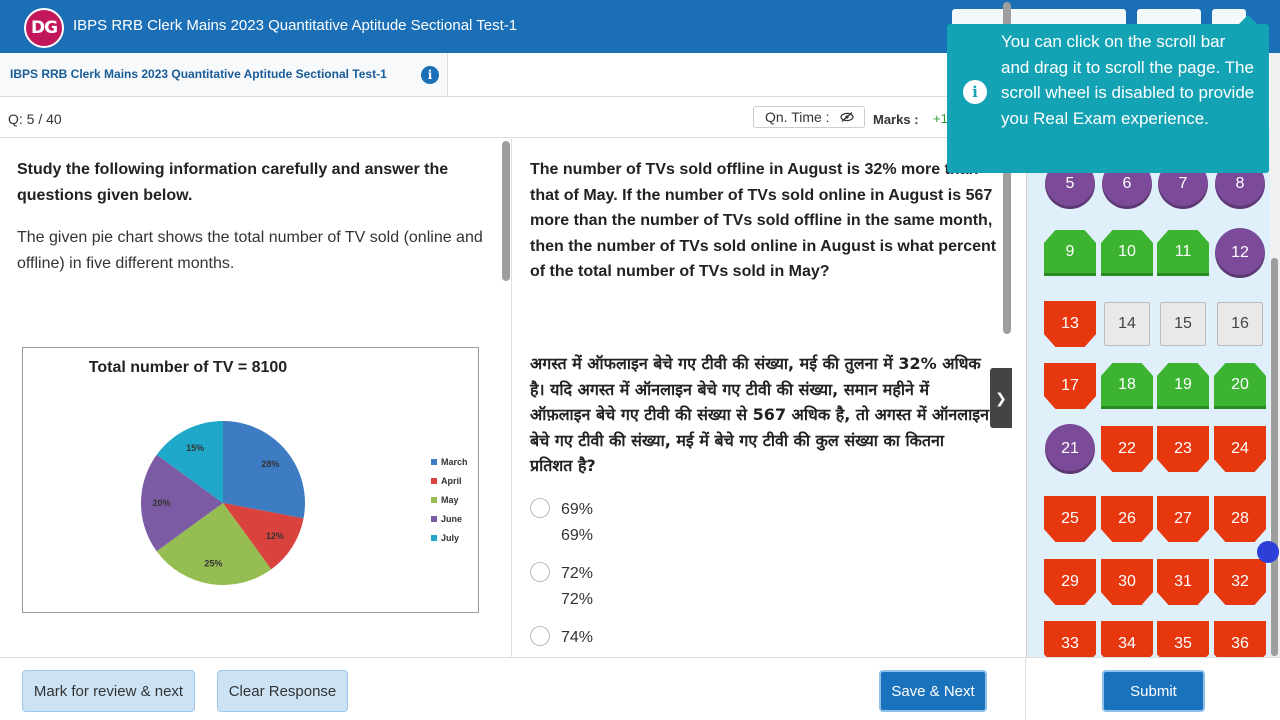  What do you see at coordinates (213, 564) in the screenshot?
I see `pie-data-label: 25%` at bounding box center [213, 564].